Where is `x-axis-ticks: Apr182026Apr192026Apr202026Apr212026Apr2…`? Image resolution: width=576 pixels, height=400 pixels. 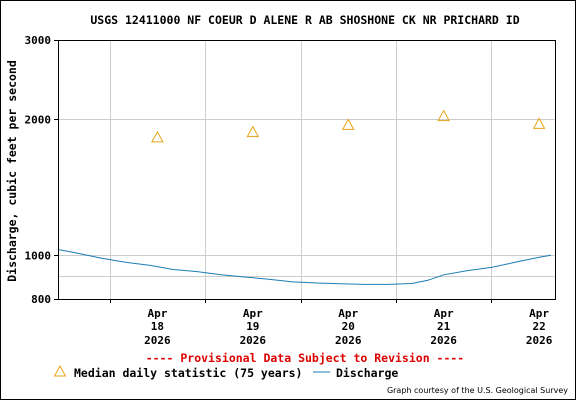 x-axis-ticks: Apr182026Apr192026Apr202026Apr212026Apr2… is located at coordinates (331, 323).